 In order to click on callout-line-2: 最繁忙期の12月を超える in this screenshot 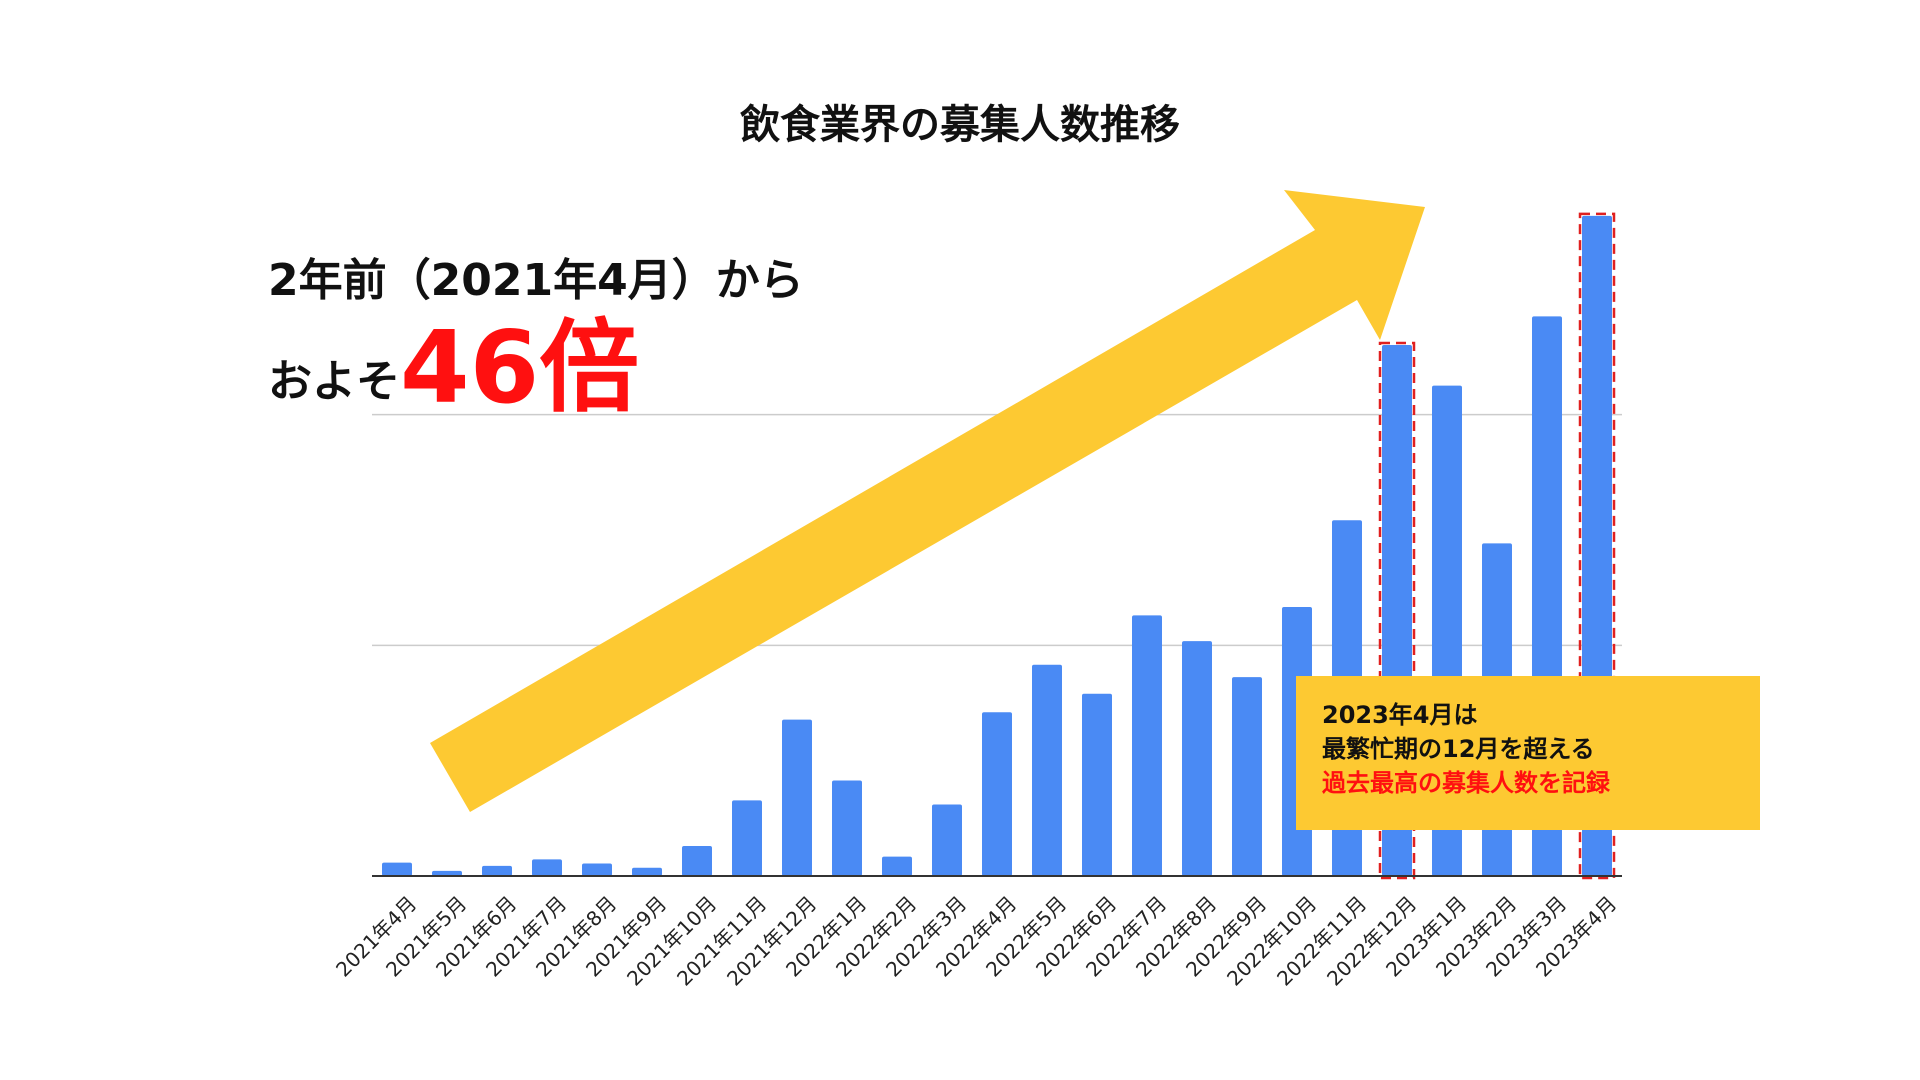, I will do `click(1458, 749)`.